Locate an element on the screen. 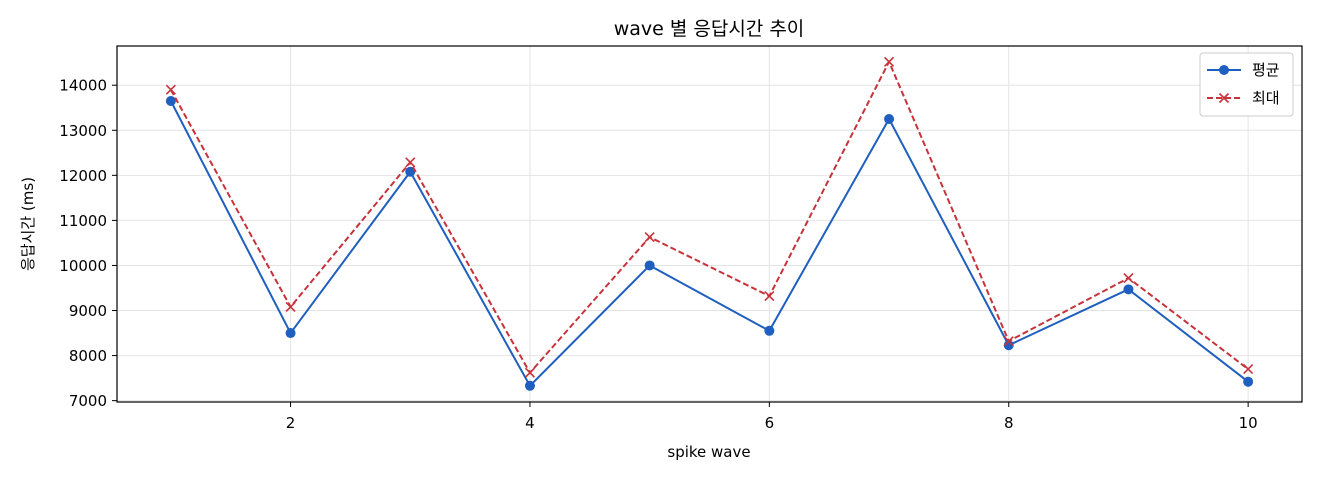  y-tick-label: 13000 is located at coordinates (83, 131).